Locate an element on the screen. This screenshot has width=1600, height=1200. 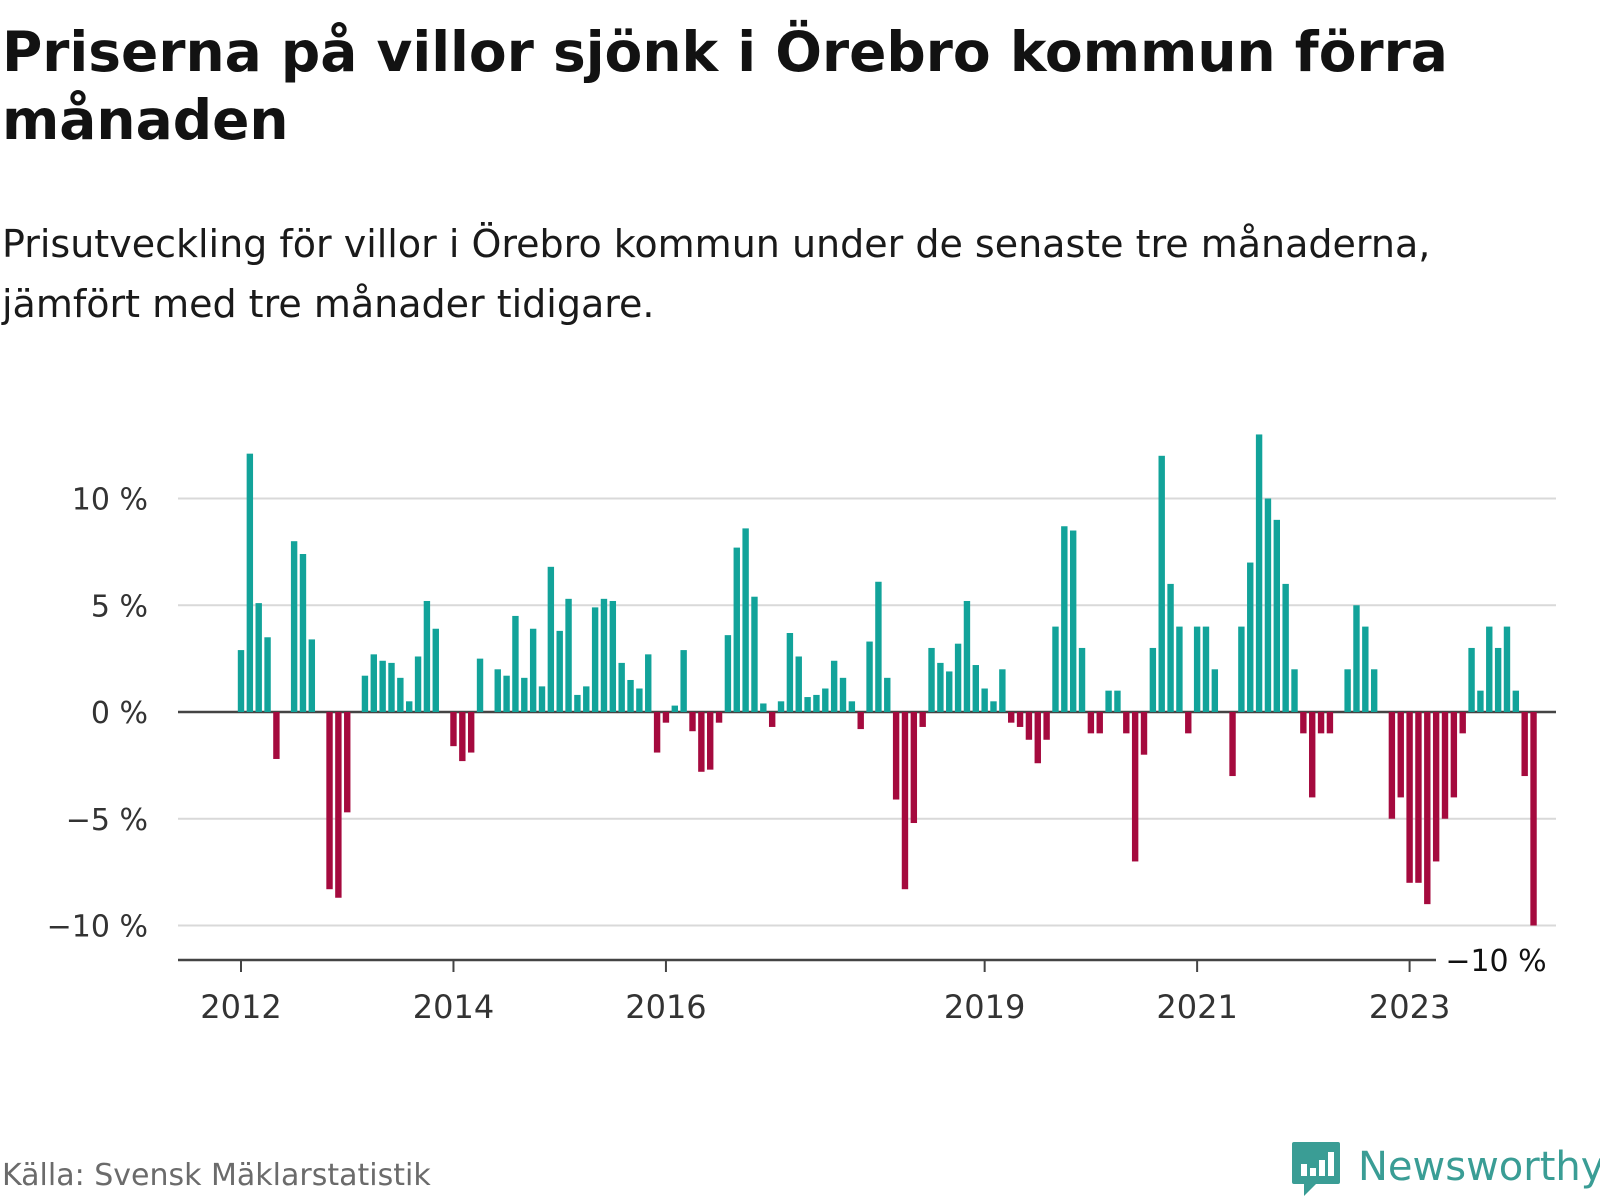
last-value-label-bg is located at coordinates (1496, 960).